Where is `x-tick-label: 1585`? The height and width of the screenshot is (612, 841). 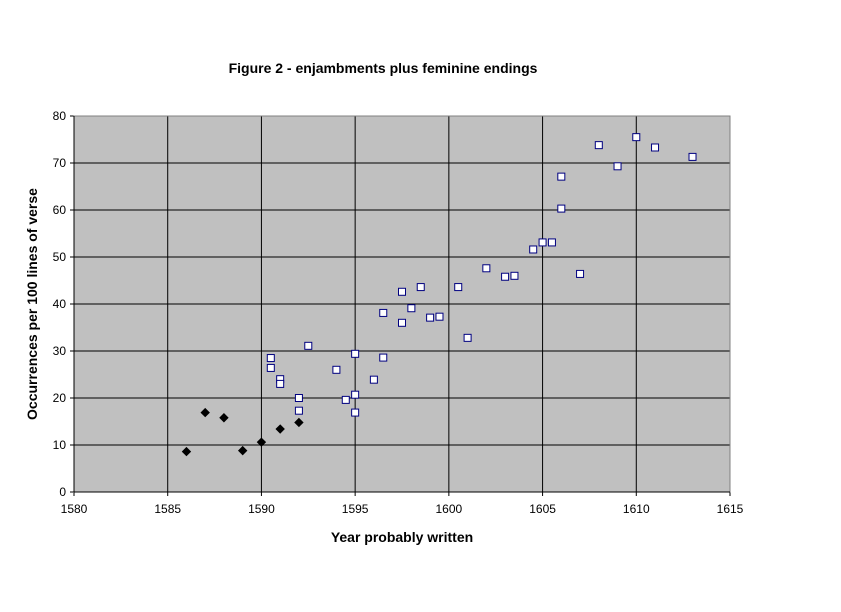
x-tick-label: 1585 is located at coordinates (167, 509).